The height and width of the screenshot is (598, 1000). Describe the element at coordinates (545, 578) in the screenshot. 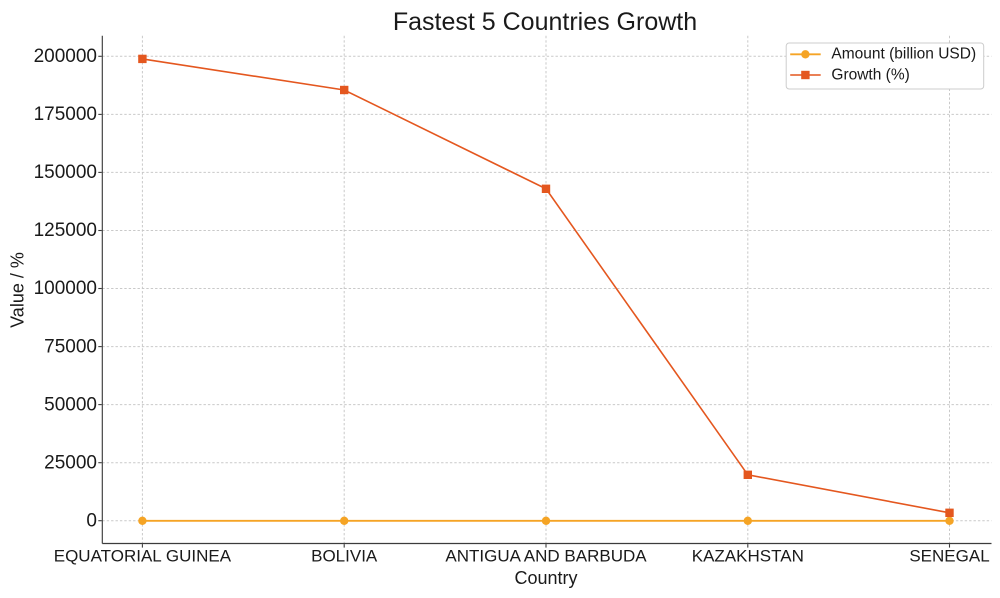

I see `svg-text: Country` at that location.